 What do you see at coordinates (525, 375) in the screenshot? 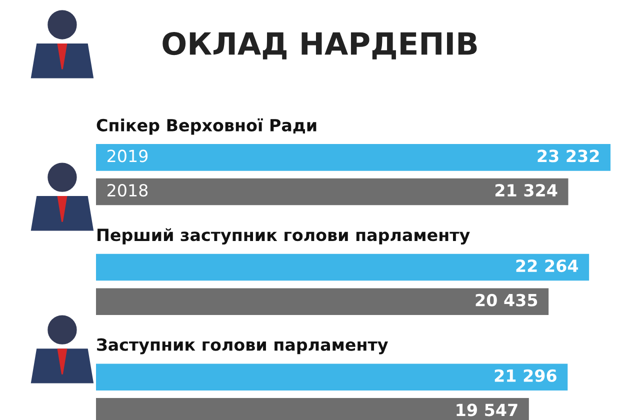
I see `data-label: 21 296` at bounding box center [525, 375].